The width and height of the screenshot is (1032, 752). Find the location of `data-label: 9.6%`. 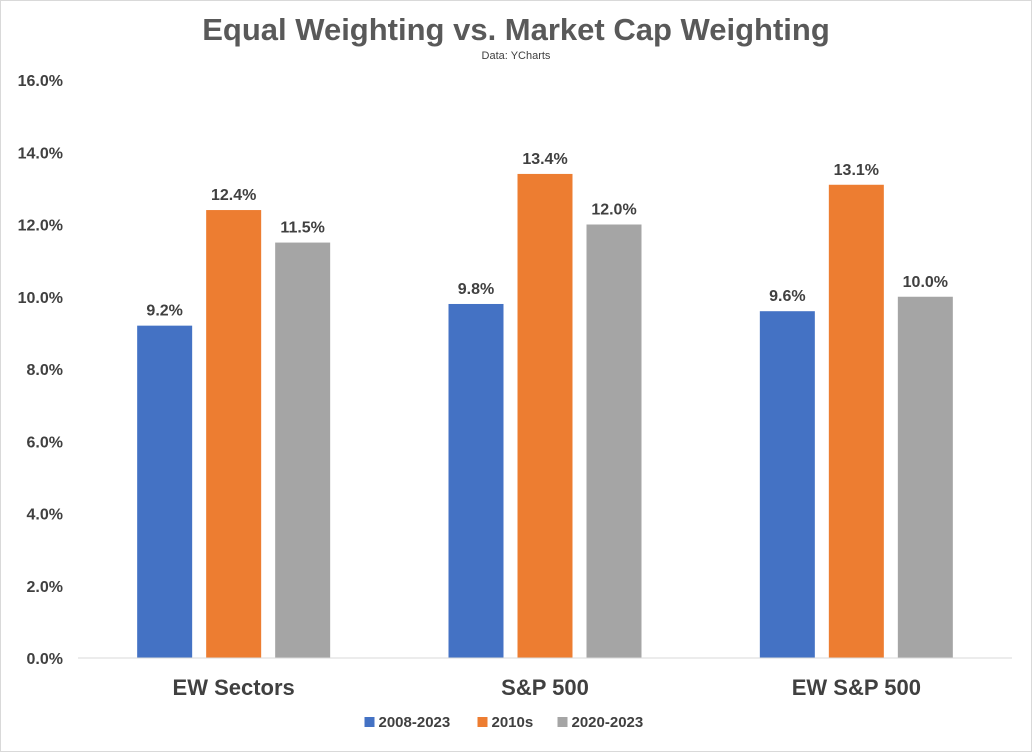

data-label: 9.6% is located at coordinates (787, 296).